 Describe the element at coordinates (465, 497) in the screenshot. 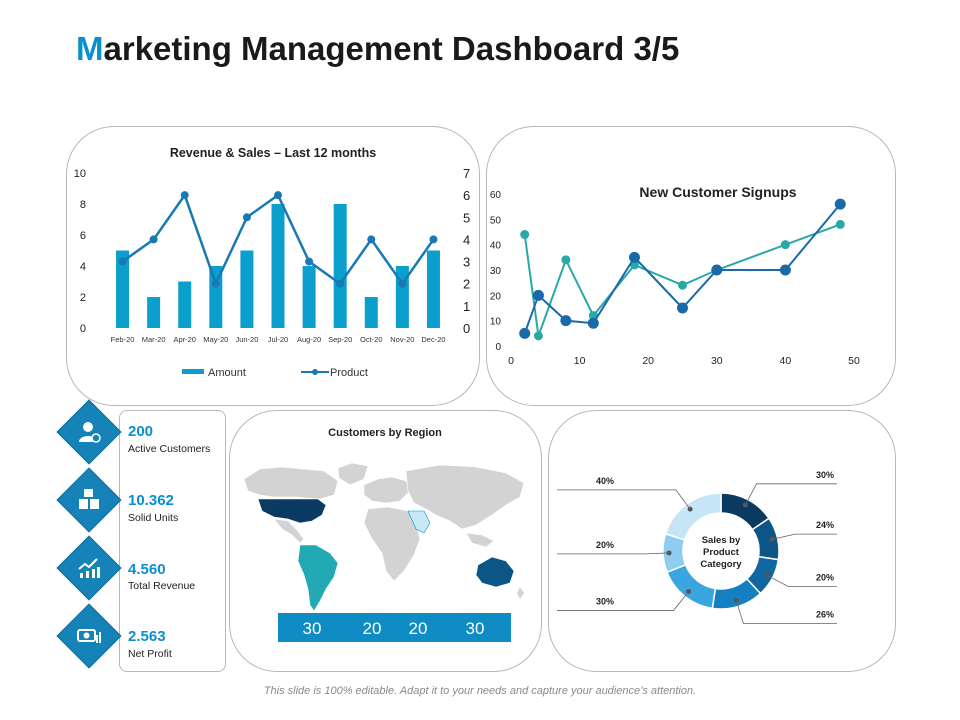

I see `map-asia` at that location.